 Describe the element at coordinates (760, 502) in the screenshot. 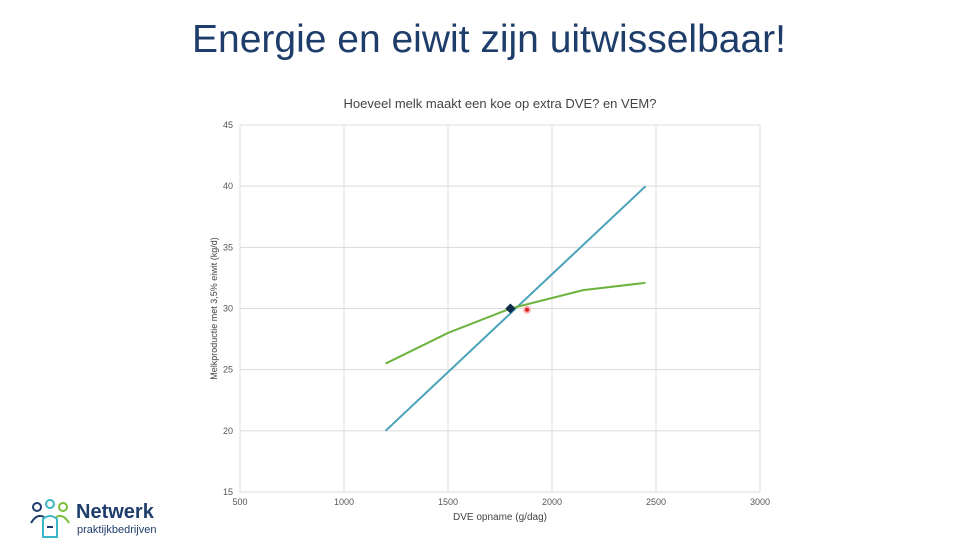

I see `x-tick-label: 3000` at that location.